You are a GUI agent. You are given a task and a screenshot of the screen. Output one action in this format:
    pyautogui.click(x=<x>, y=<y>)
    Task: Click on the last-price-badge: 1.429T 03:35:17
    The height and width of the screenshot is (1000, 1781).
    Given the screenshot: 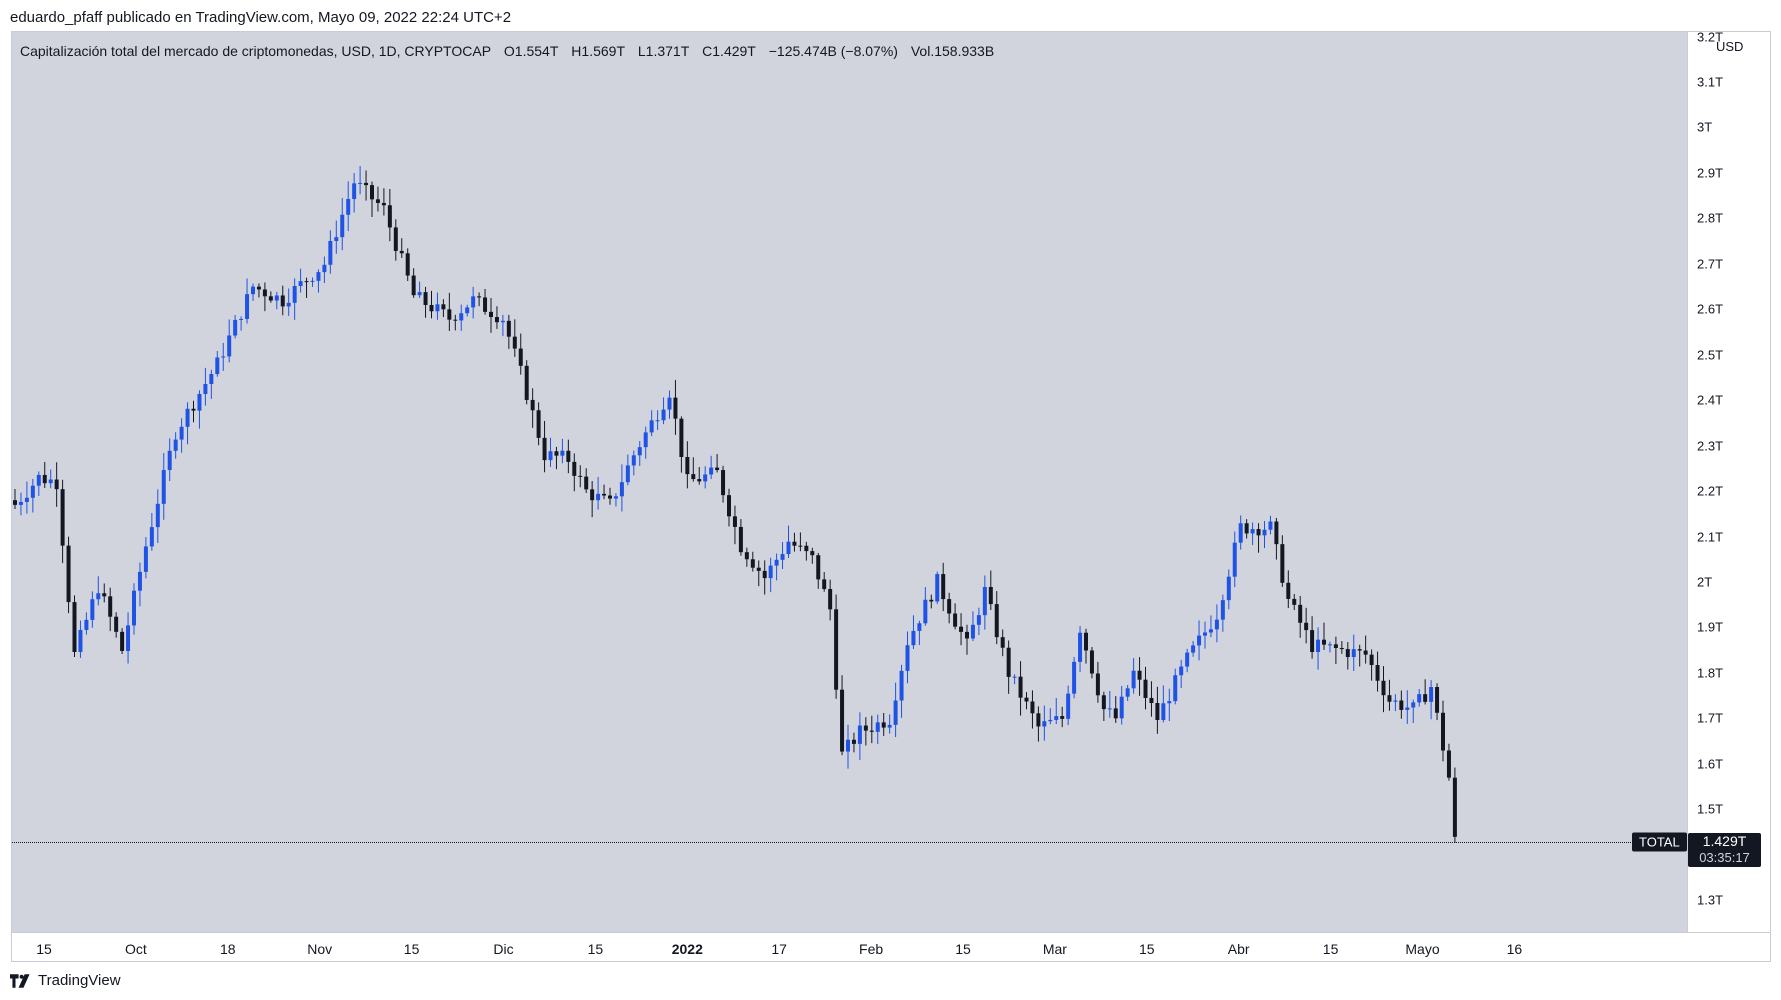 What is the action you would take?
    pyautogui.click(x=1724, y=849)
    